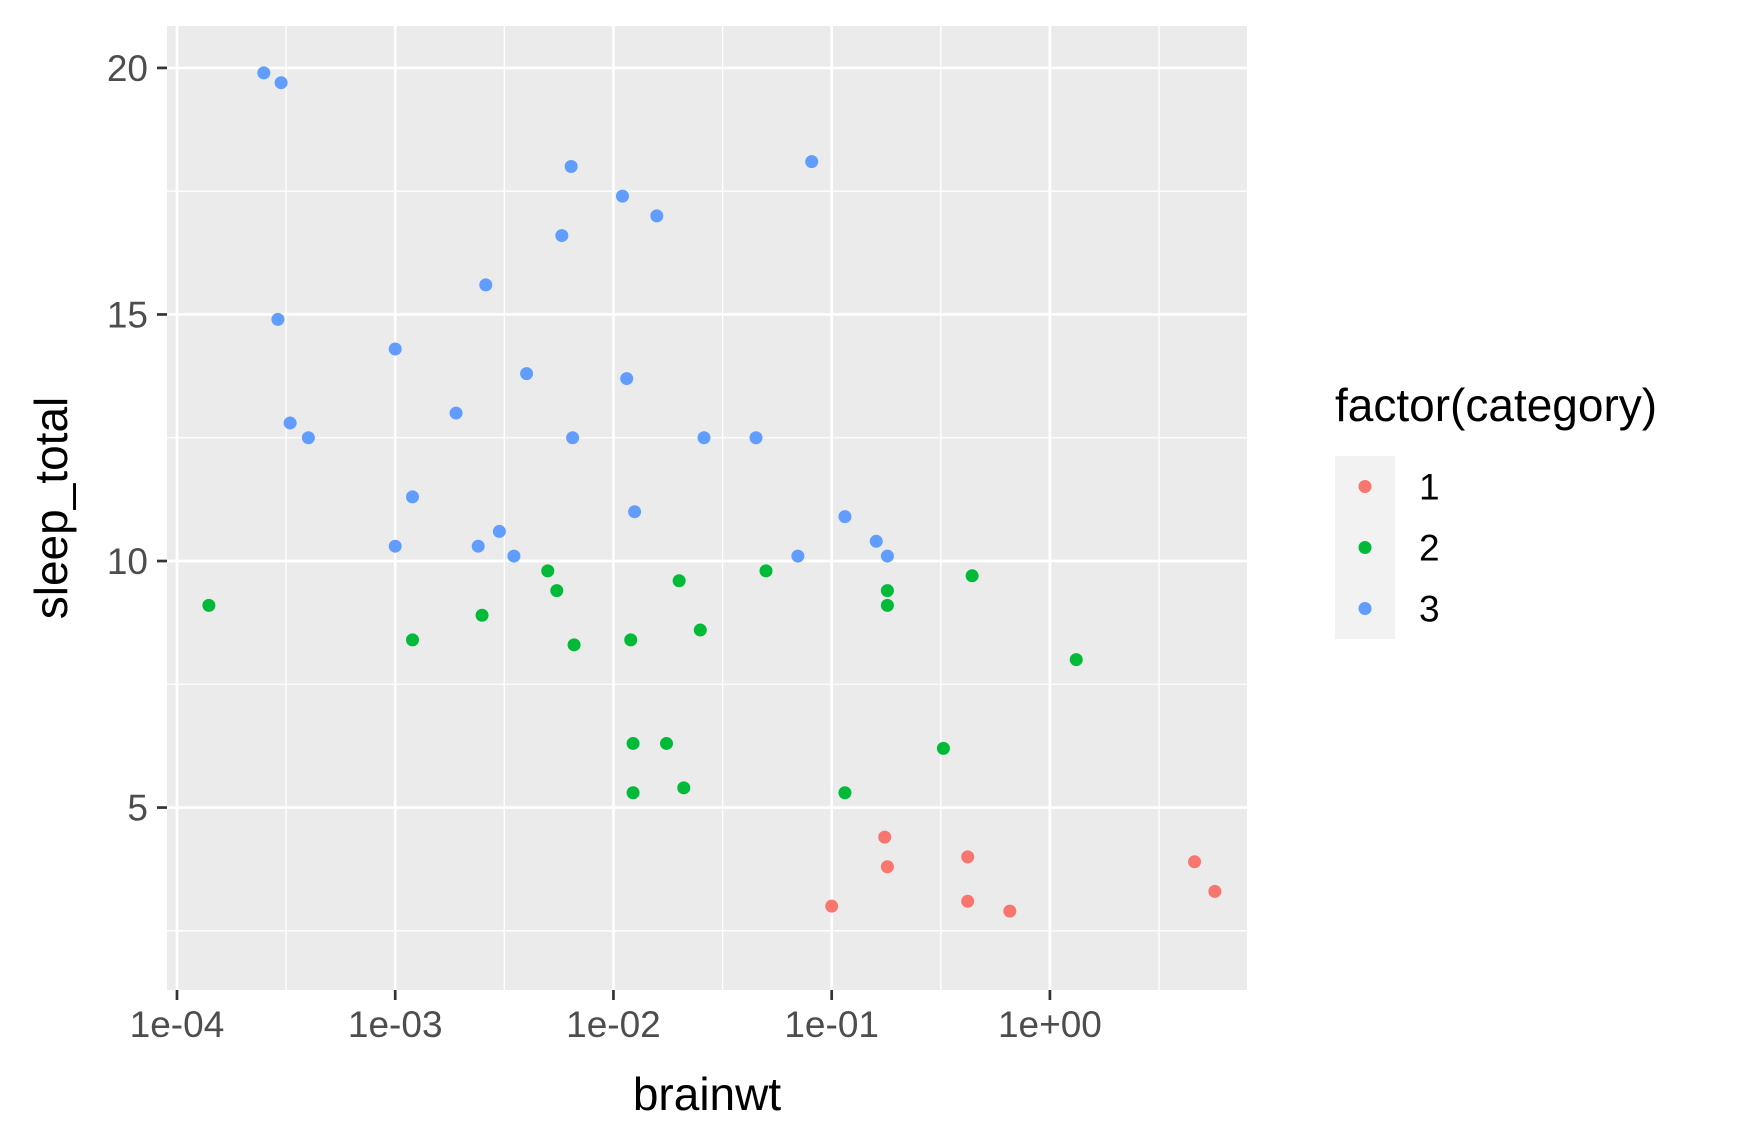  I want to click on x-tick-label: 1e+00, so click(1050, 1024).